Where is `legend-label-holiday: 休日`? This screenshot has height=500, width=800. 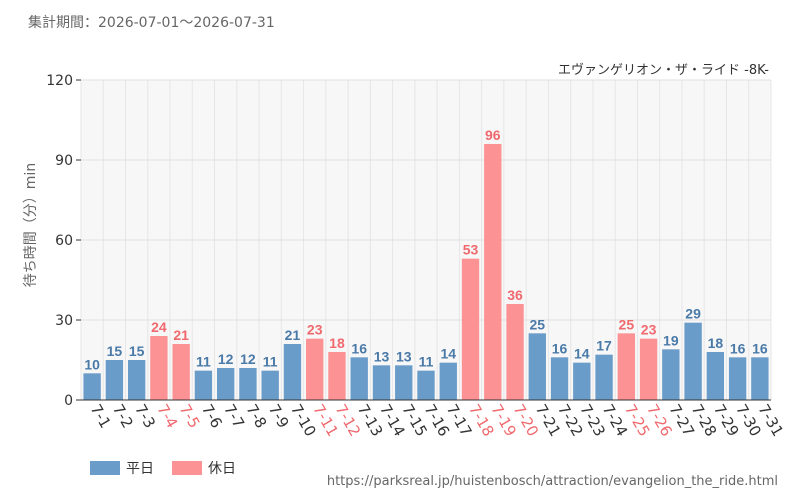
legend-label-holiday: 休日 is located at coordinates (222, 469).